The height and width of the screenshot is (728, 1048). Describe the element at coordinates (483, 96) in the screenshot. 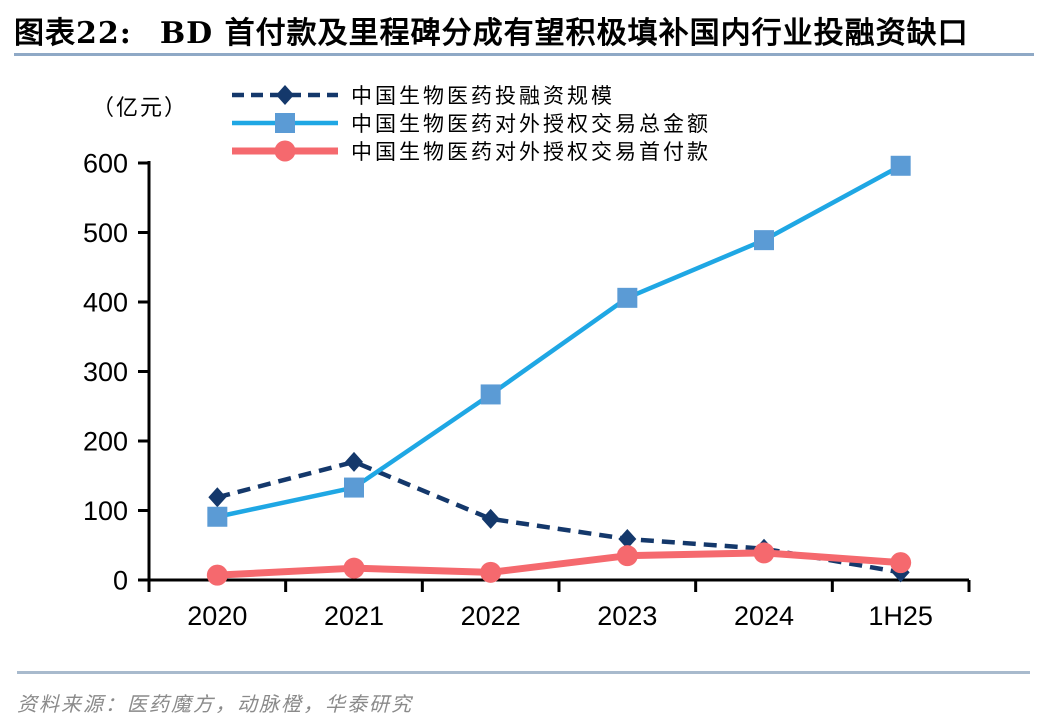

I see `legend-item-label: 中国生物医药投融资规模` at that location.